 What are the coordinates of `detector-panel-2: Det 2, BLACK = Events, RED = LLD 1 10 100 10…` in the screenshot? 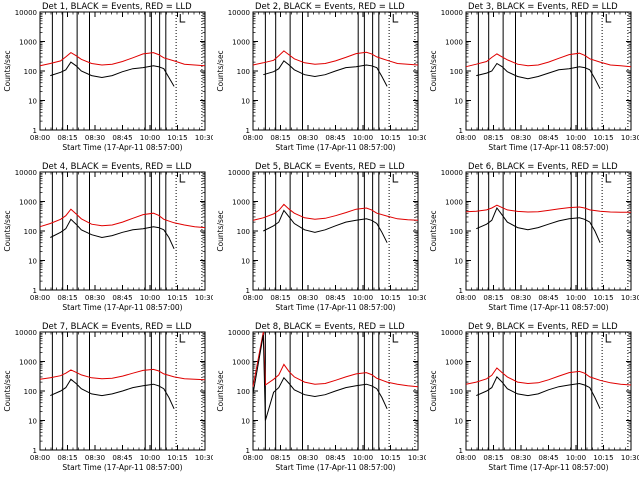 It's located at (321, 77).